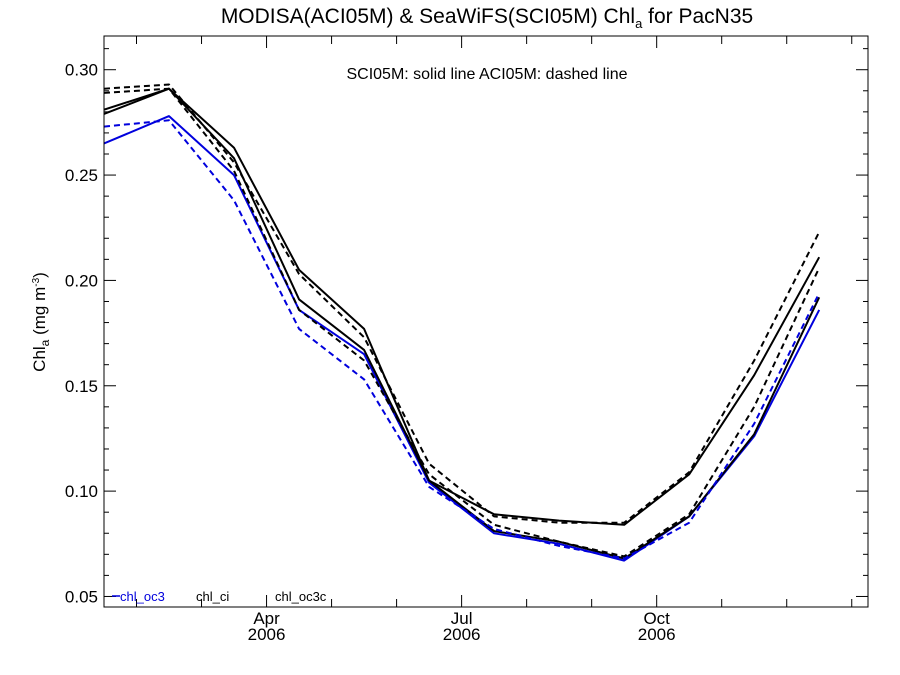 The height and width of the screenshot is (675, 900). Describe the element at coordinates (266, 618) in the screenshot. I see `x-tick-label-month: Apr` at that location.